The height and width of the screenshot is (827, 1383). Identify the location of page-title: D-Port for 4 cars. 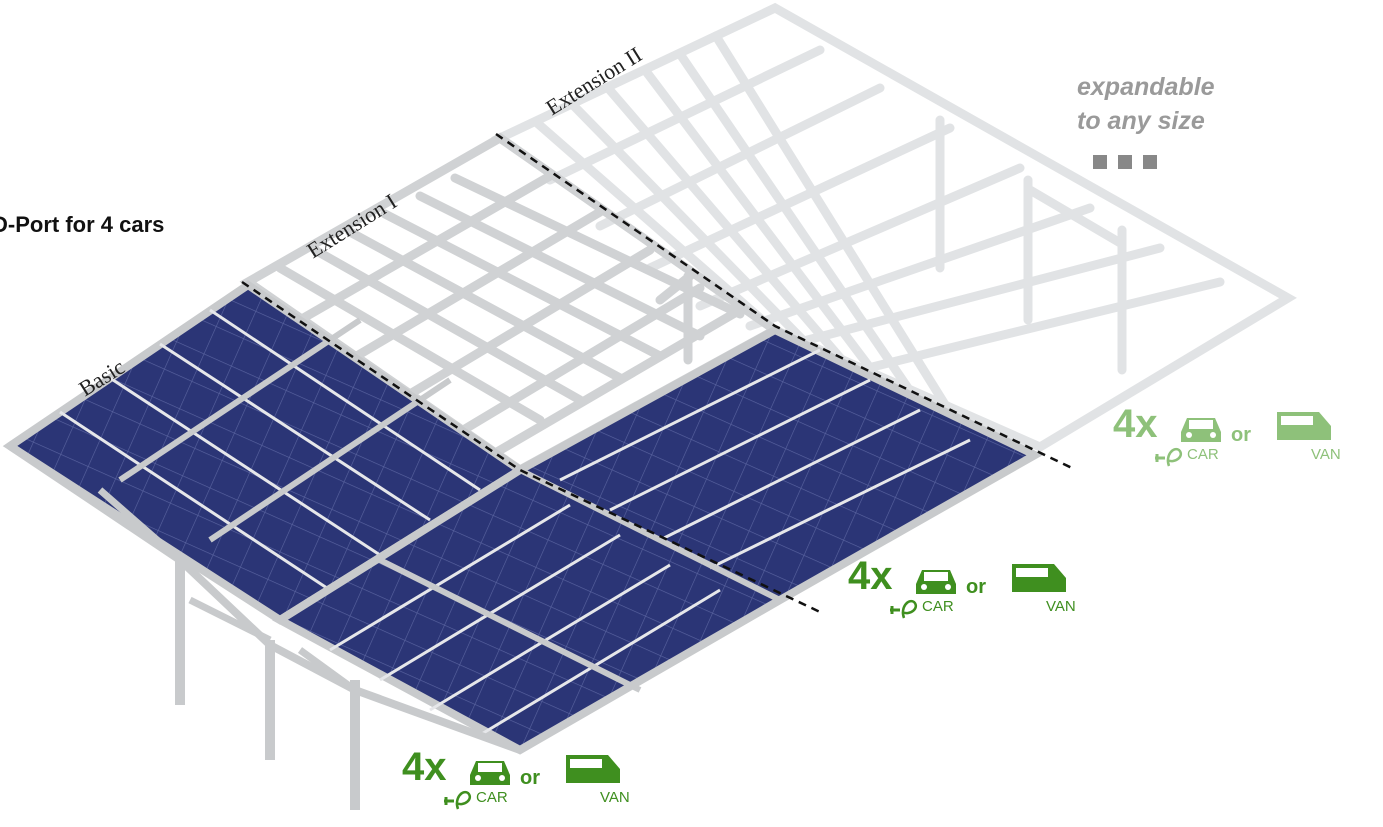
(82, 224).